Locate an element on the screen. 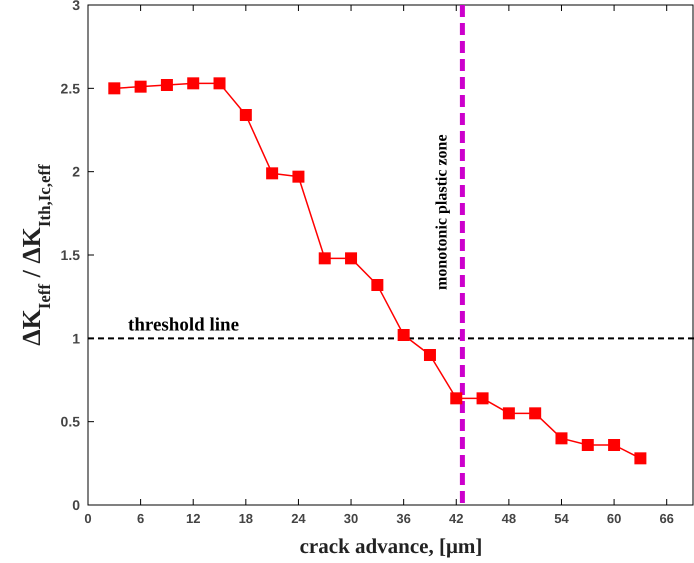  y-tick-label: 3 is located at coordinates (76, 6).